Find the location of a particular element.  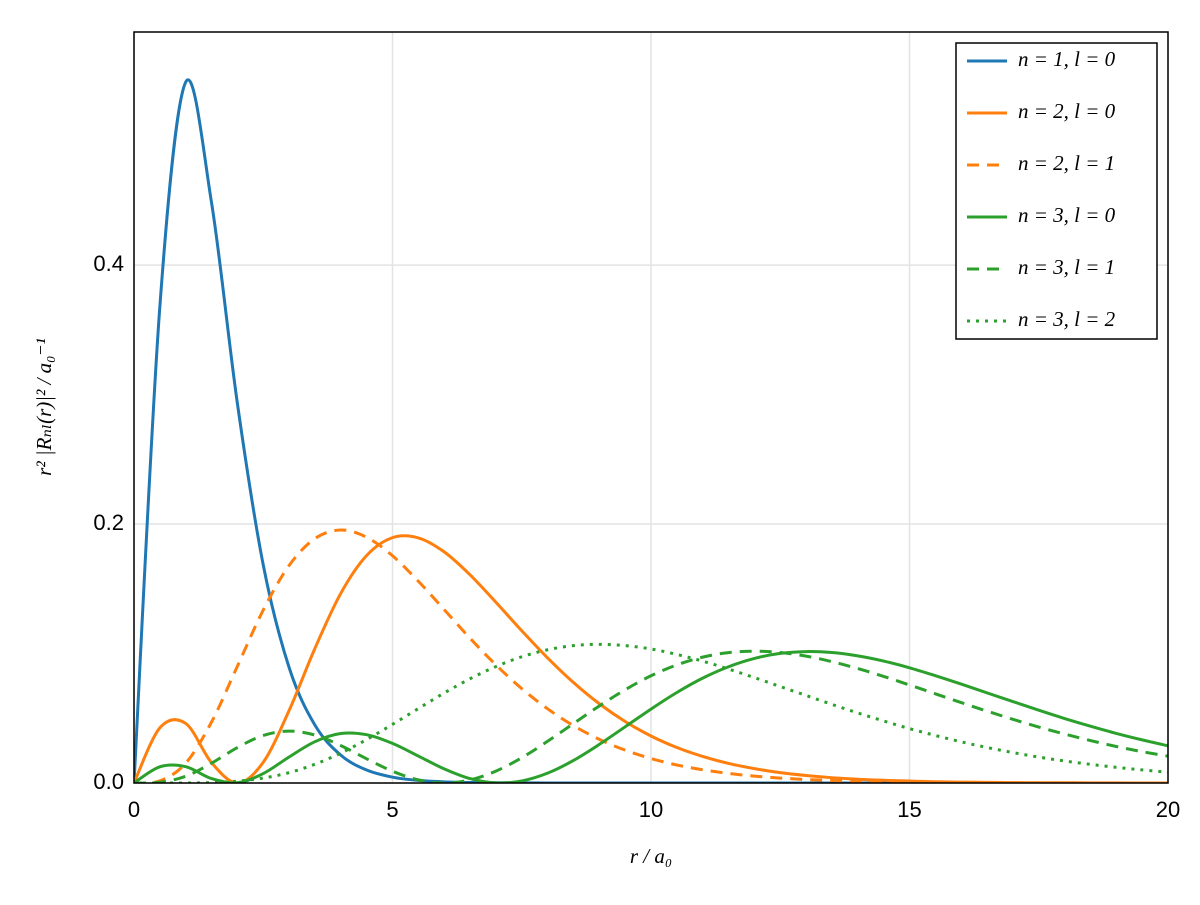

series-line is located at coordinates (651, 716).